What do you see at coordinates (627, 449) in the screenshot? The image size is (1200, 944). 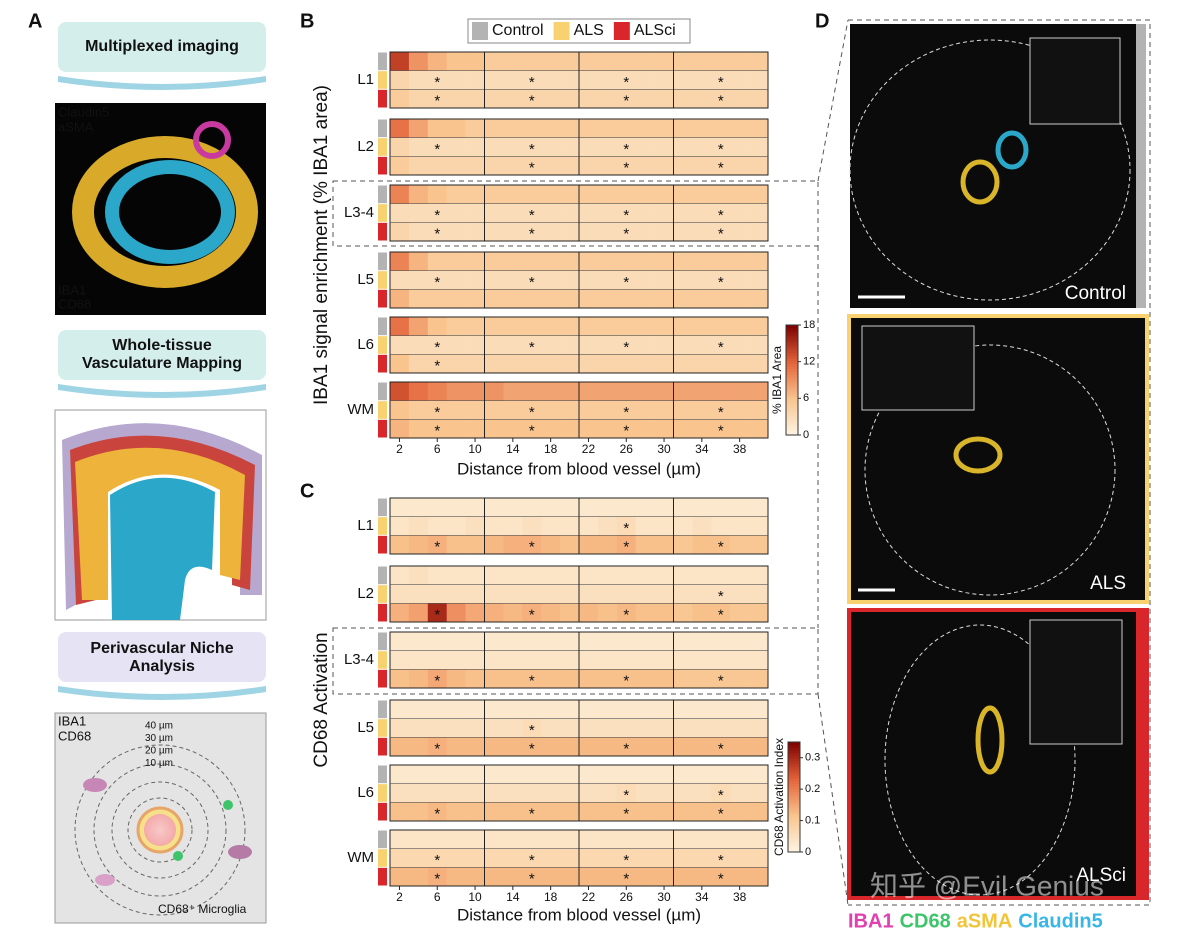 I see `x-tick-label: 26` at bounding box center [627, 449].